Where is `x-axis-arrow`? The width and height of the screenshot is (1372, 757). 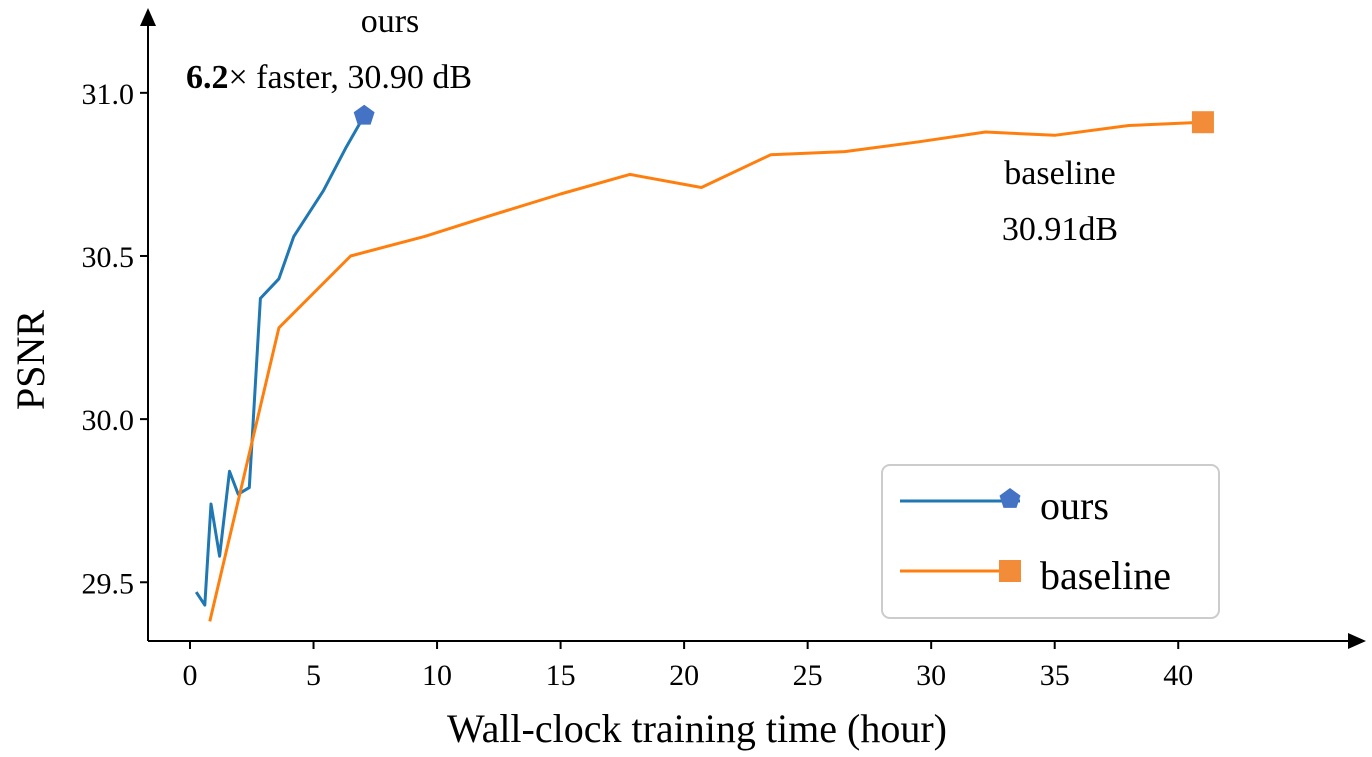 x-axis-arrow is located at coordinates (1357, 641).